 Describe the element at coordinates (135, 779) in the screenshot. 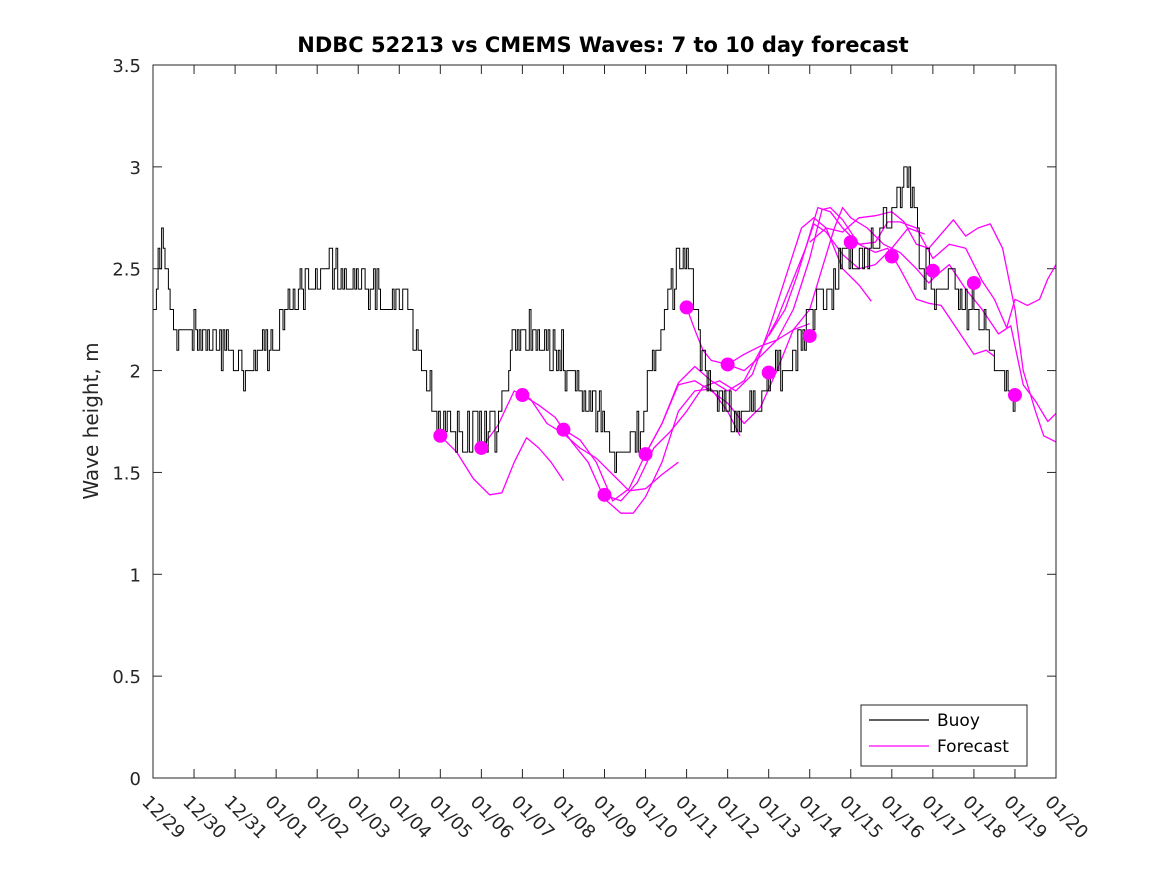

I see `y-tick-label: 0` at that location.